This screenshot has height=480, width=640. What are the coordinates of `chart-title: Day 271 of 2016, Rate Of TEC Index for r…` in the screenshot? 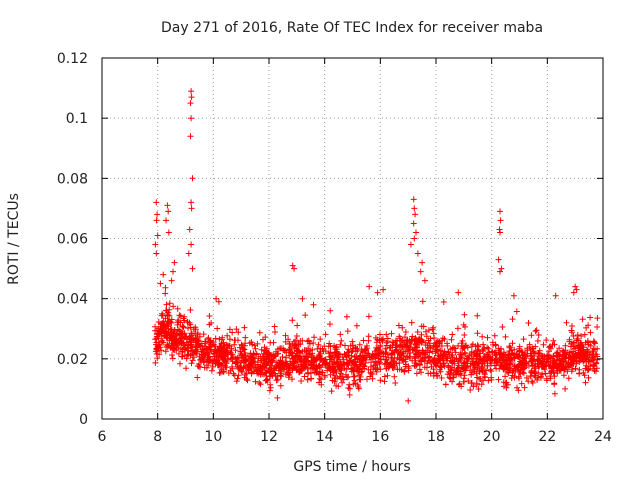 It's located at (352, 28).